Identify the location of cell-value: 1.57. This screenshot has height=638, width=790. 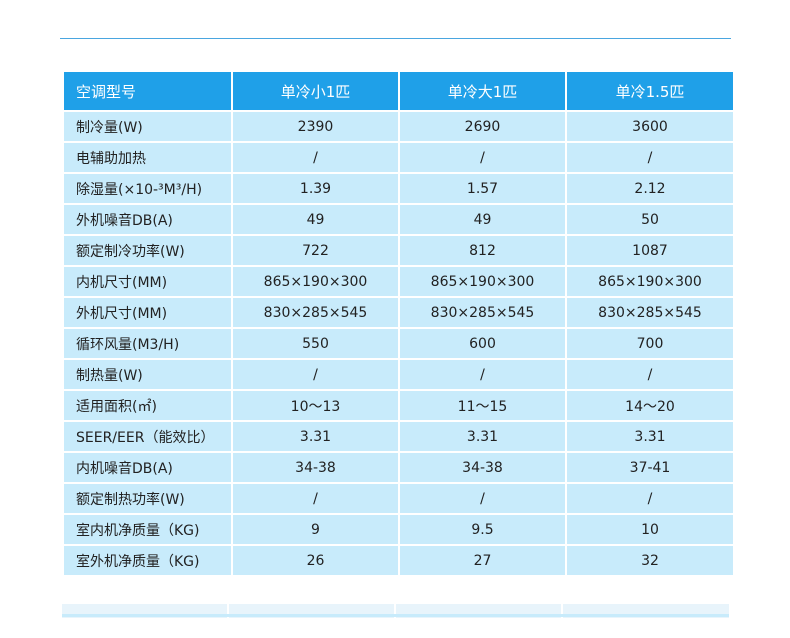
(482, 188).